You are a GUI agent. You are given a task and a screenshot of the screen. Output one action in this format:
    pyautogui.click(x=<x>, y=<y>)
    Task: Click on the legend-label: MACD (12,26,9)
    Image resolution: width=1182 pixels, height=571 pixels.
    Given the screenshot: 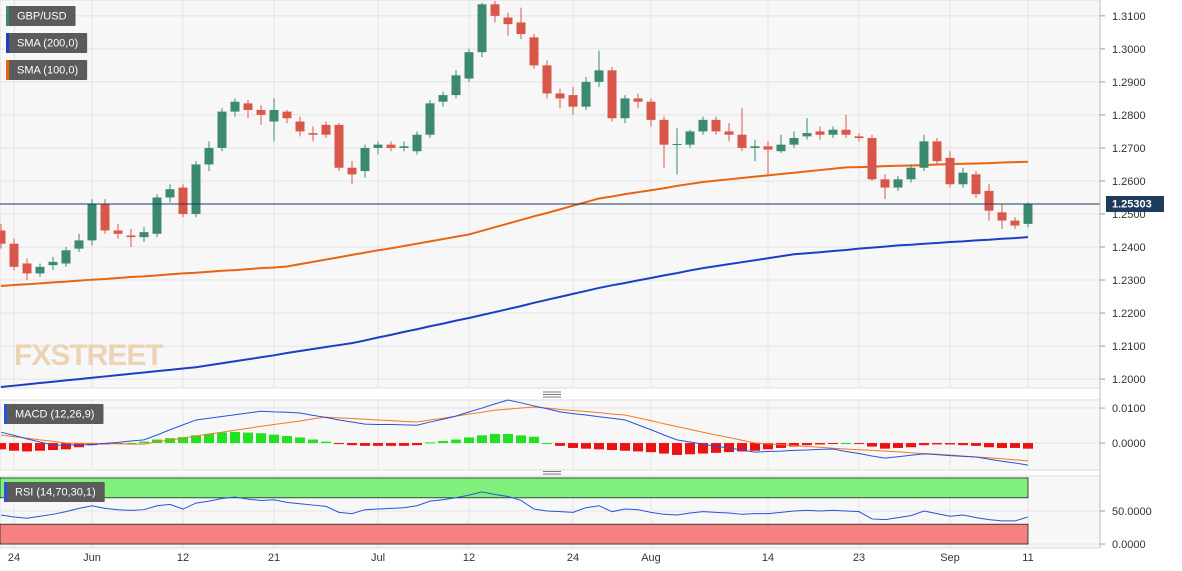 What is the action you would take?
    pyautogui.click(x=54, y=414)
    